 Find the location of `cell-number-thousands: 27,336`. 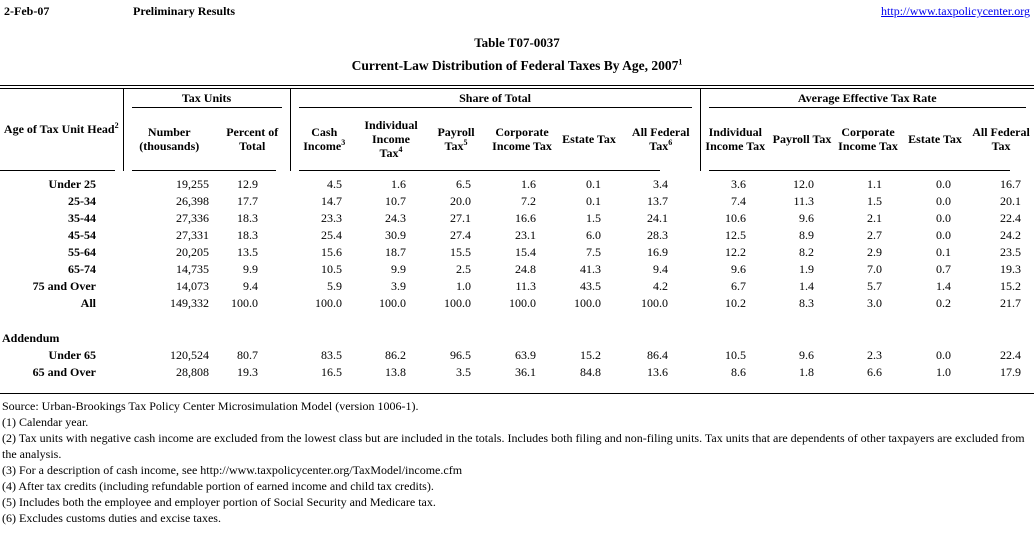

cell-number-thousands: 27,336 is located at coordinates (192, 218).